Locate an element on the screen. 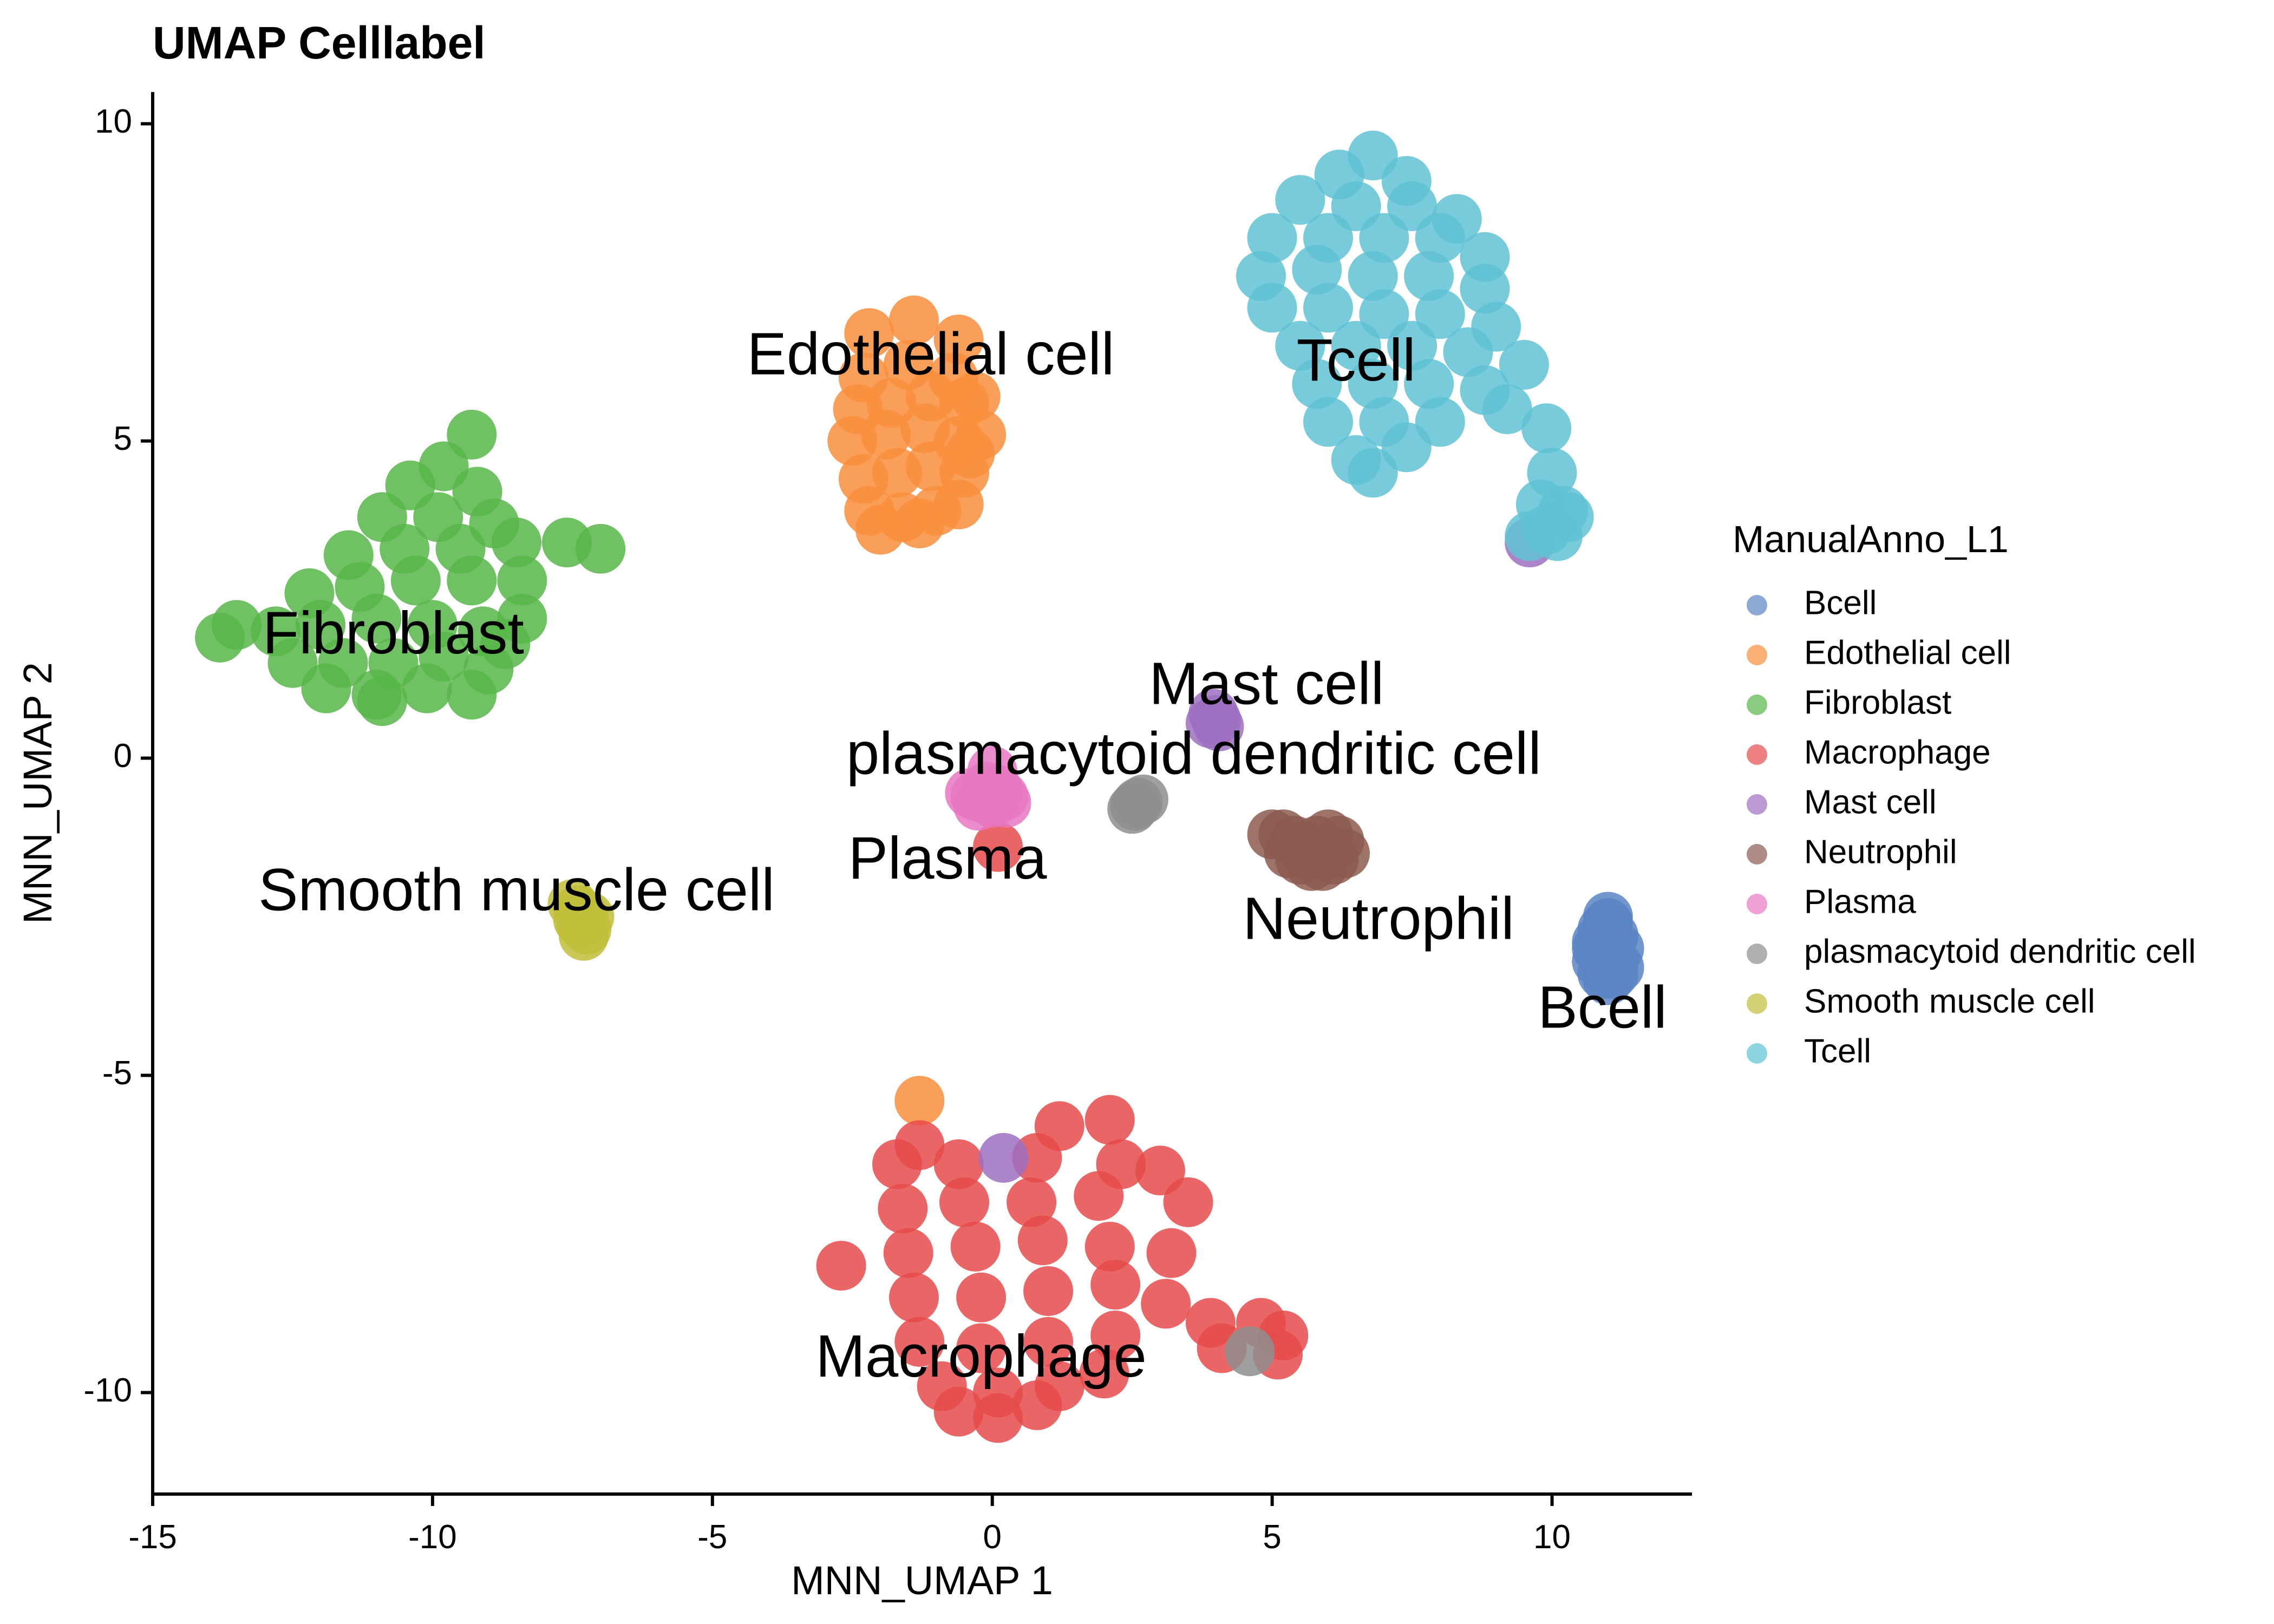  legend-item-tcell: Tcell is located at coordinates (1809, 1051).